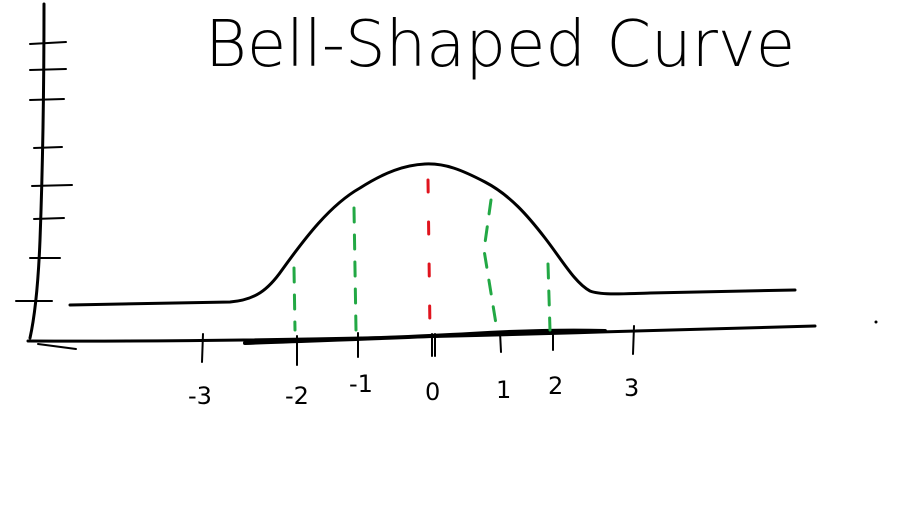 This screenshot has width=921, height=508. Describe the element at coordinates (429, 256) in the screenshot. I see `mean-line` at that location.